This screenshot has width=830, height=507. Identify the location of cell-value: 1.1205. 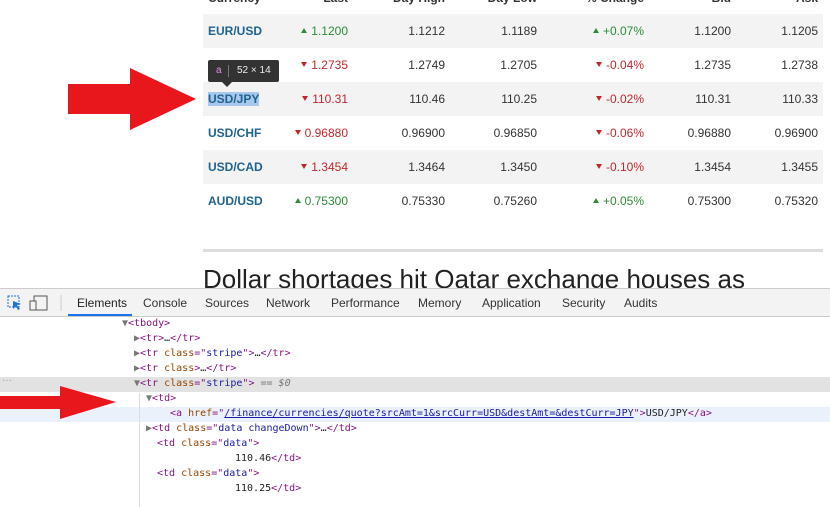
(799, 31).